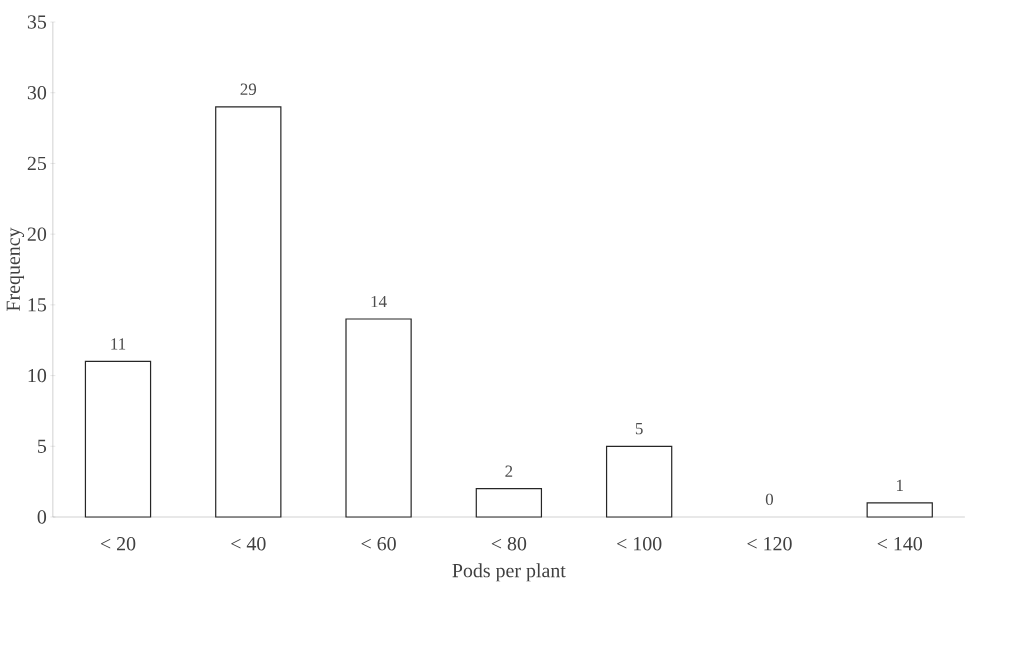 Image resolution: width=1032 pixels, height=645 pixels. What do you see at coordinates (769, 544) in the screenshot?
I see `x-tick-label: < 120` at bounding box center [769, 544].